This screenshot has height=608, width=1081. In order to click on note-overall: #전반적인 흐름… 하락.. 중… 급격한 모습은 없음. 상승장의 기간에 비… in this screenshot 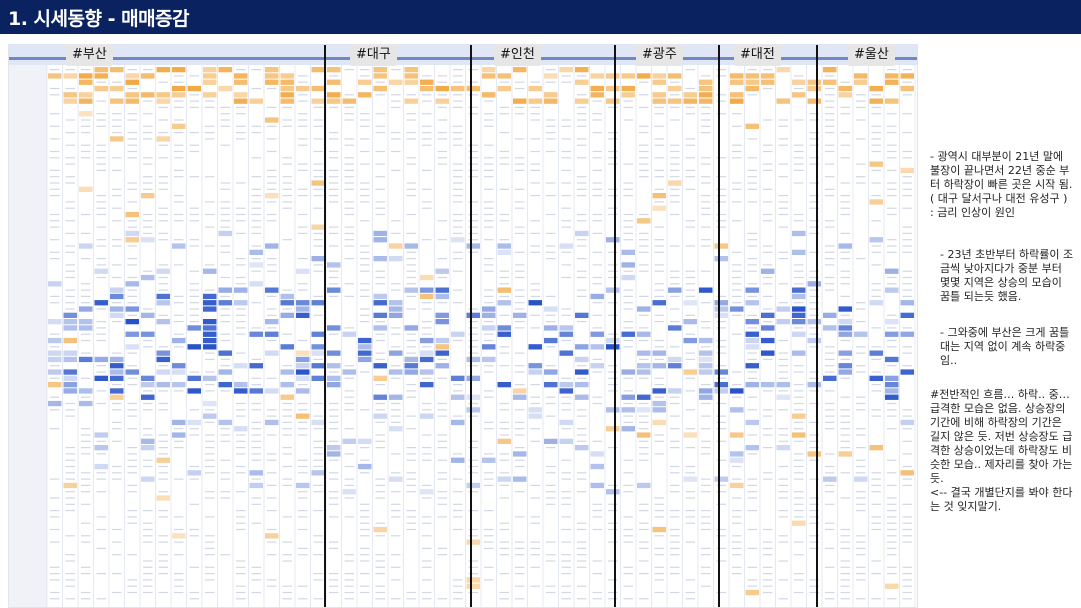, I will do `click(1001, 450)`.